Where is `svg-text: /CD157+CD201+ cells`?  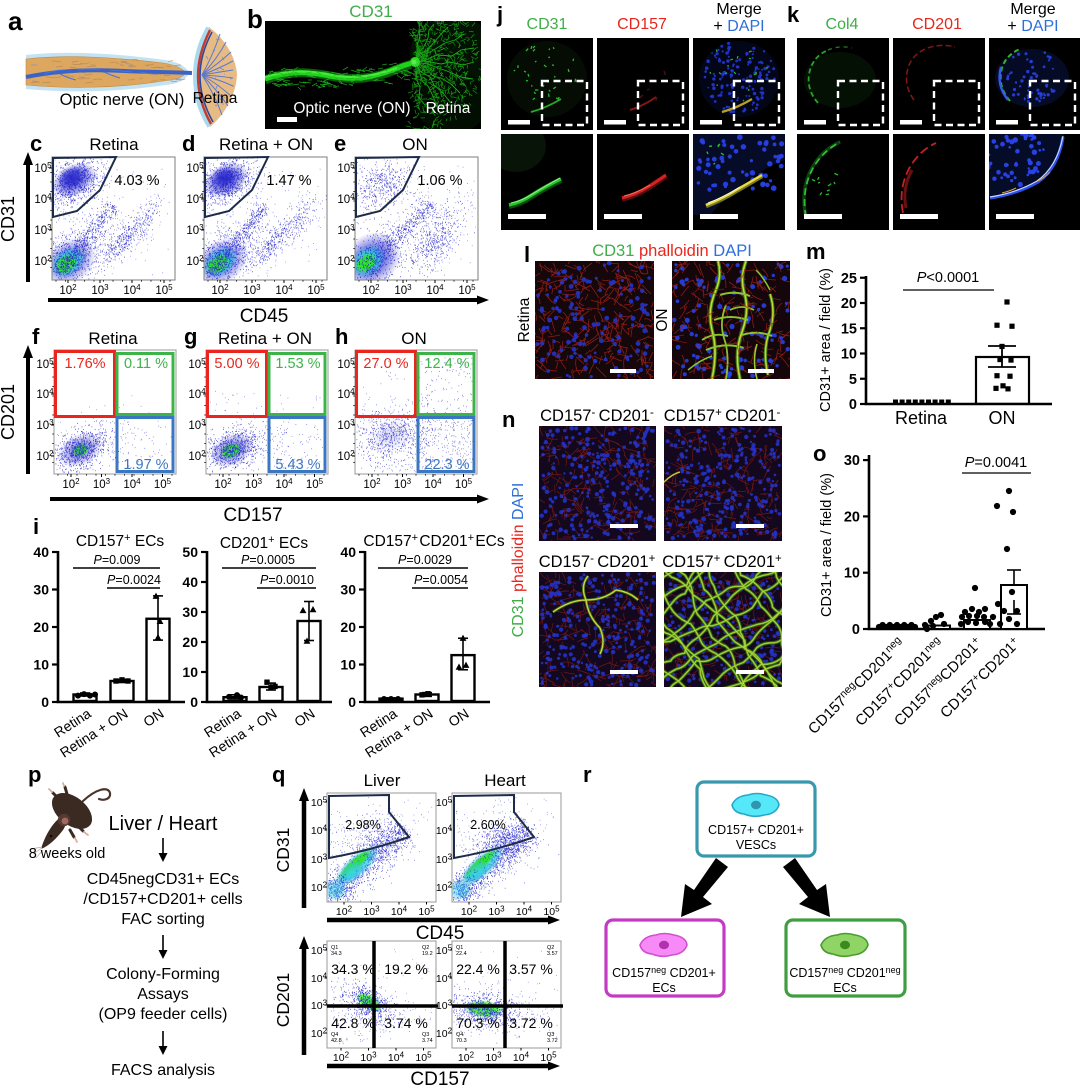 svg-text: /CD157+CD201+ cells is located at coordinates (162, 899).